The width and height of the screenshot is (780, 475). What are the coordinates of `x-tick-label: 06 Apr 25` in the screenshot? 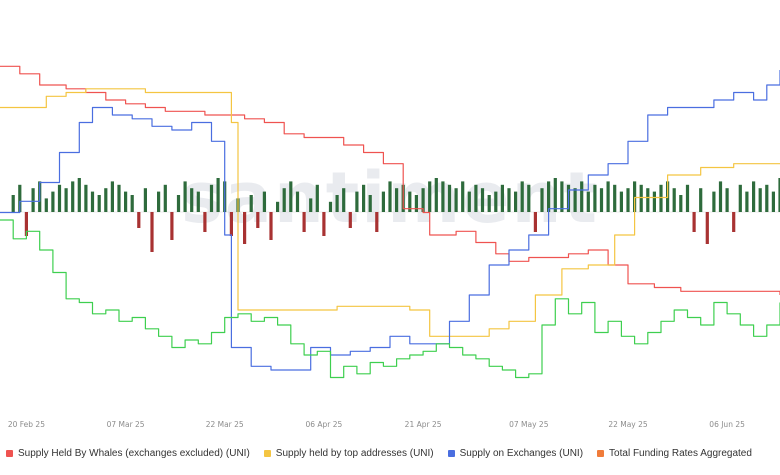 It's located at (323, 424).